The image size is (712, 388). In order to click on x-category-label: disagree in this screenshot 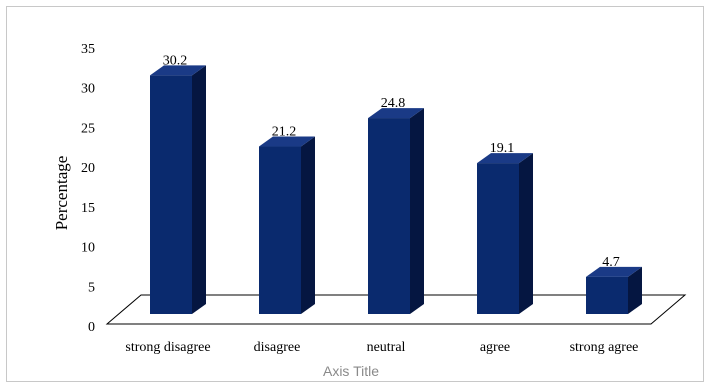, I will do `click(277, 347)`.